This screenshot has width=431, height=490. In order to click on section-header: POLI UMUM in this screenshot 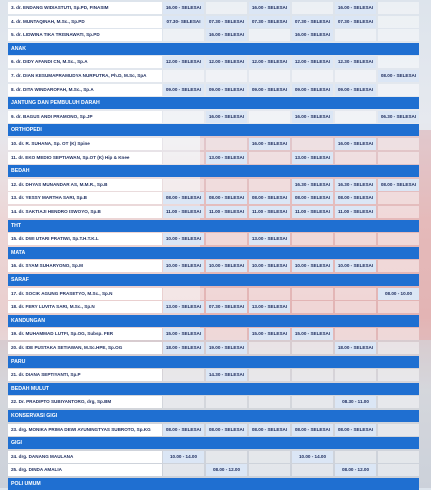, I will do `click(213, 484)`.